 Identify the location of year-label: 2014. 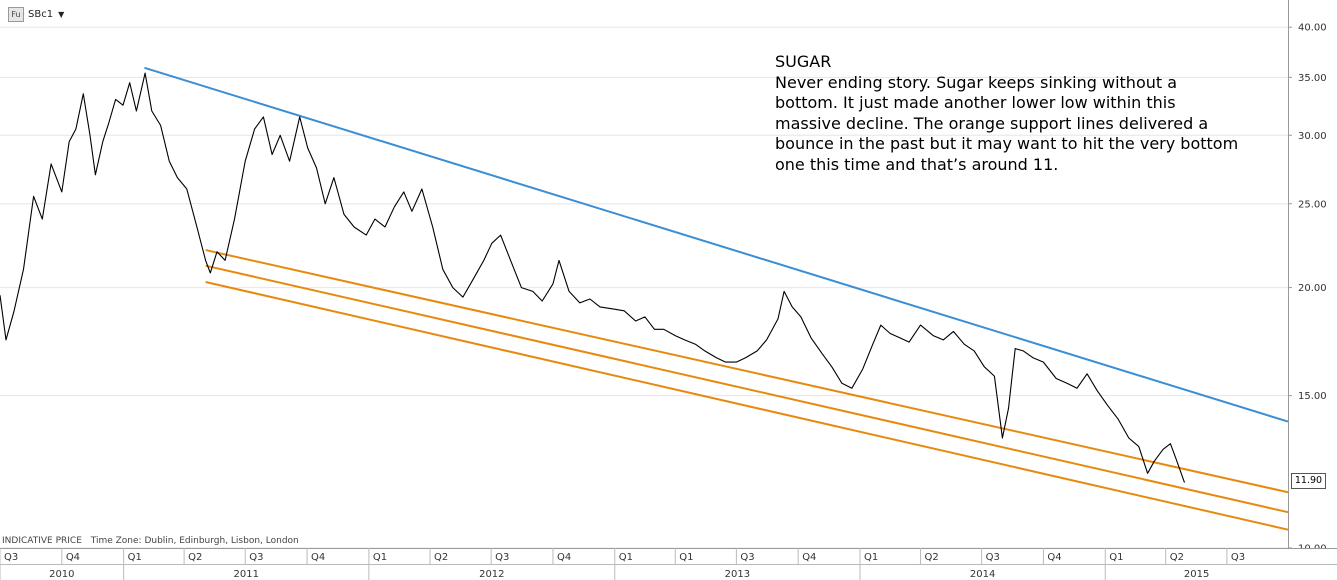
(982, 574).